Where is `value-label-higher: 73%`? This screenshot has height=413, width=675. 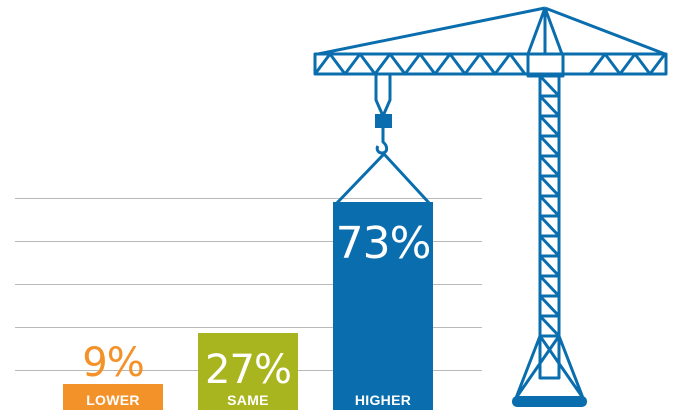
value-label-higher: 73% is located at coordinates (383, 243).